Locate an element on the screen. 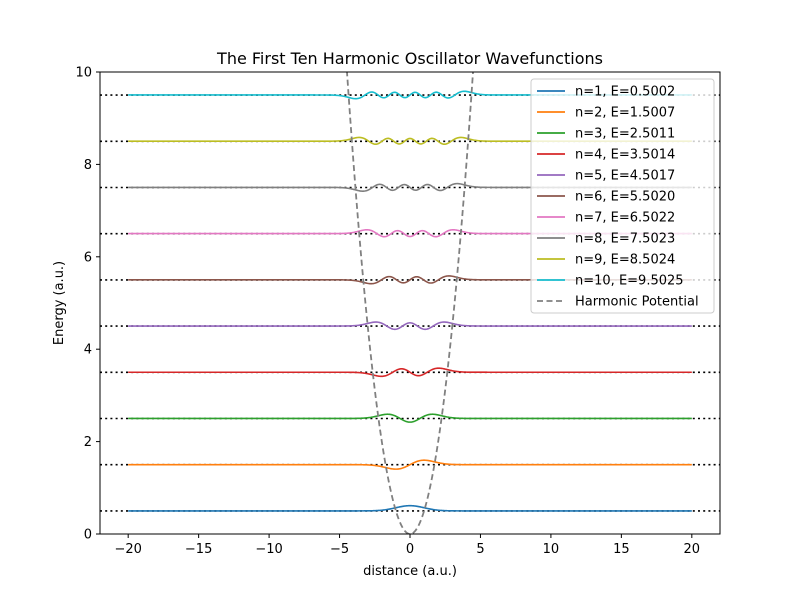 Image resolution: width=800 pixels, height=600 pixels. y-tick-label: 2 is located at coordinates (88, 442).